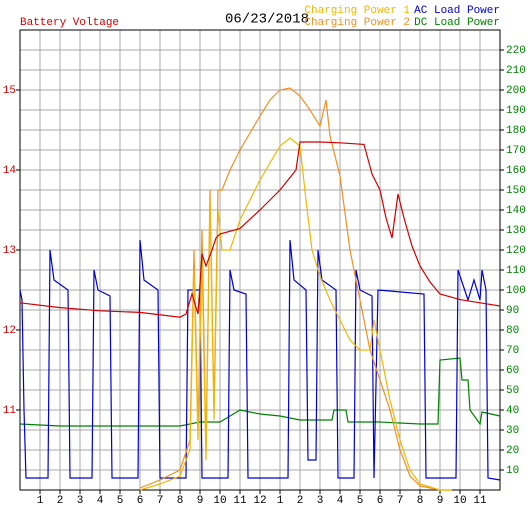 The image size is (527, 510). I want to click on y2-tick-label: 140, so click(516, 211).